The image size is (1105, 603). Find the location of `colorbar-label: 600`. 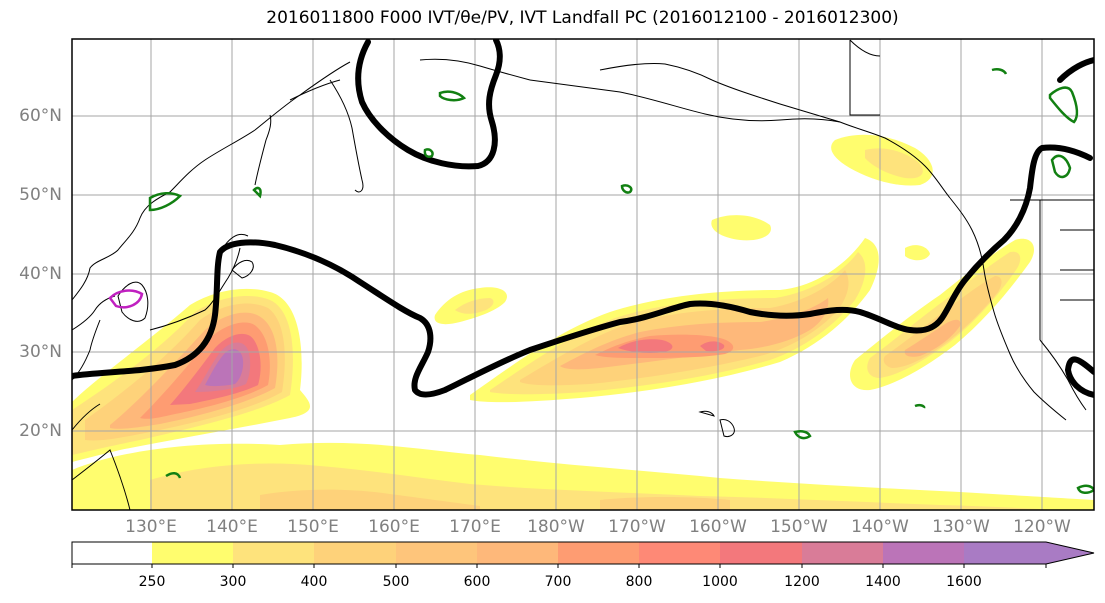

colorbar-label: 600 is located at coordinates (477, 582).